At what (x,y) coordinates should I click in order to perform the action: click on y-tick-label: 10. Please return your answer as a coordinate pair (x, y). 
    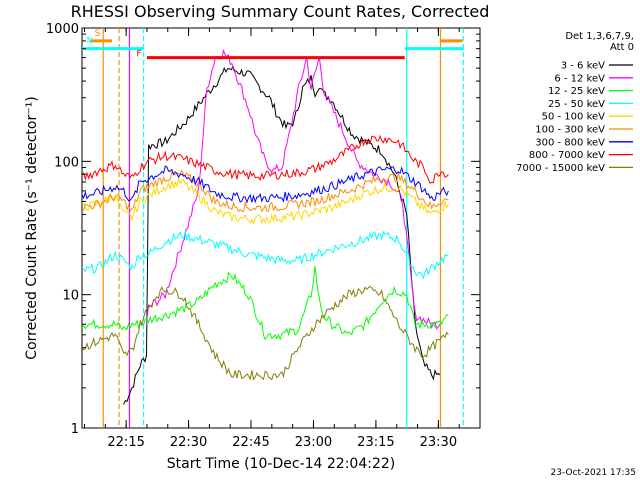
    Looking at the image, I should click on (70, 296).